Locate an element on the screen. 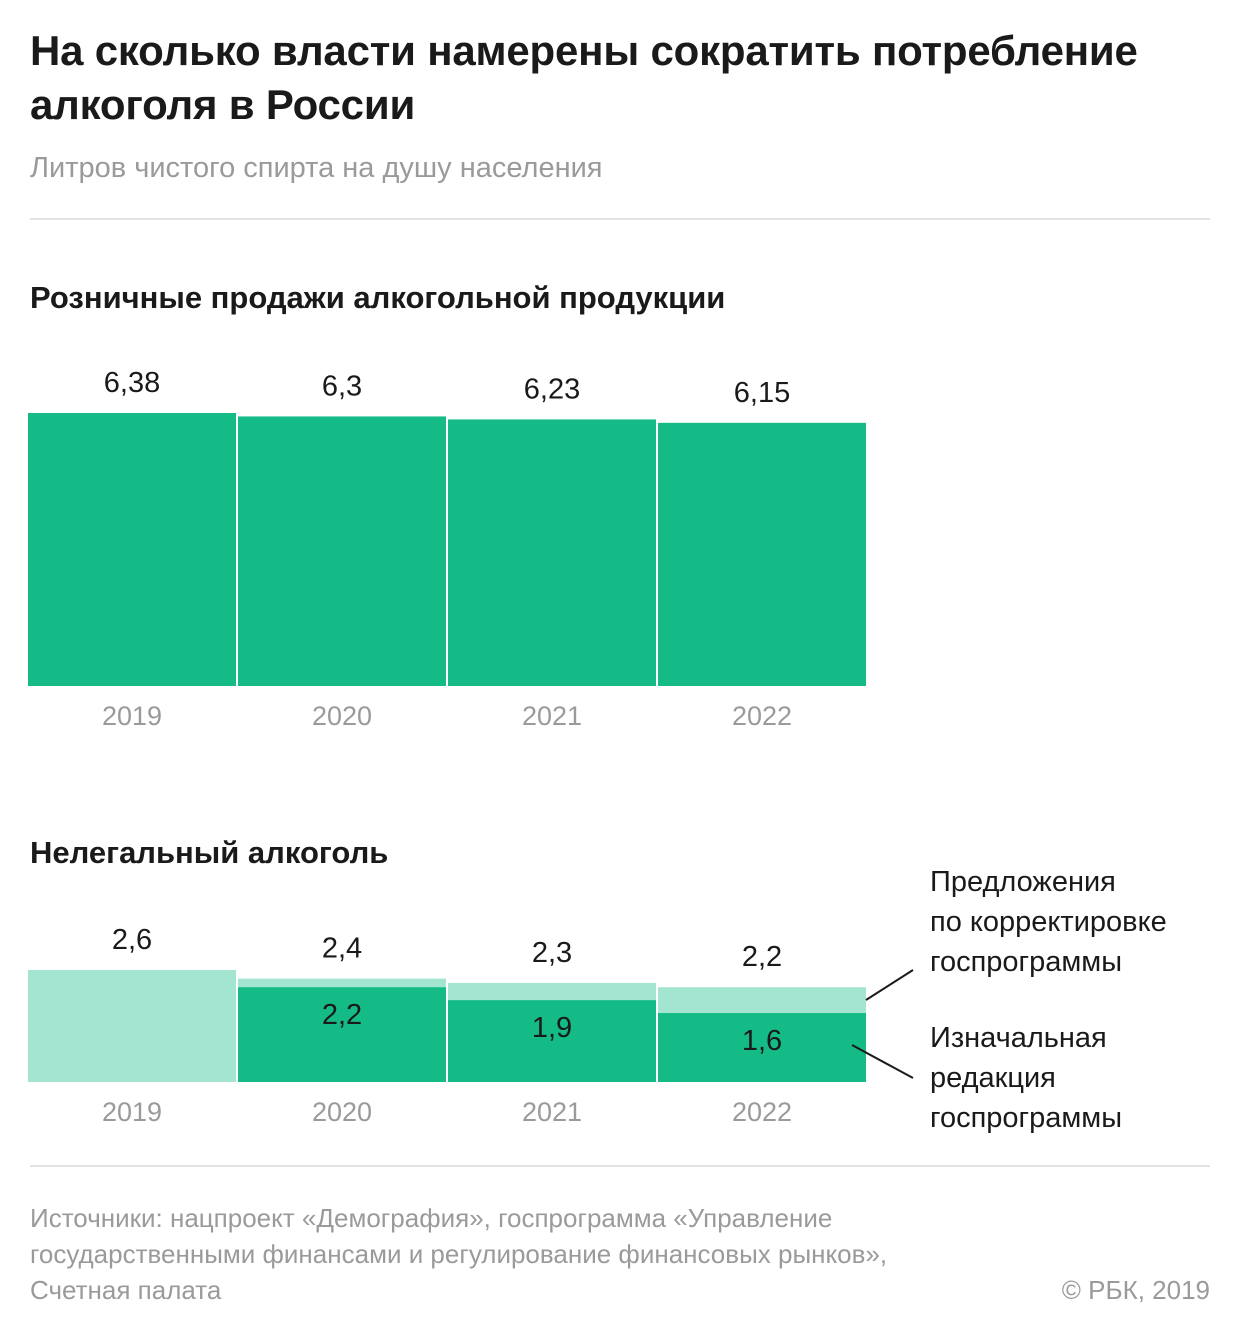 Image resolution: width=1240 pixels, height=1340 pixels. illegal-original-value-2020: 2,2 is located at coordinates (342, 1015).